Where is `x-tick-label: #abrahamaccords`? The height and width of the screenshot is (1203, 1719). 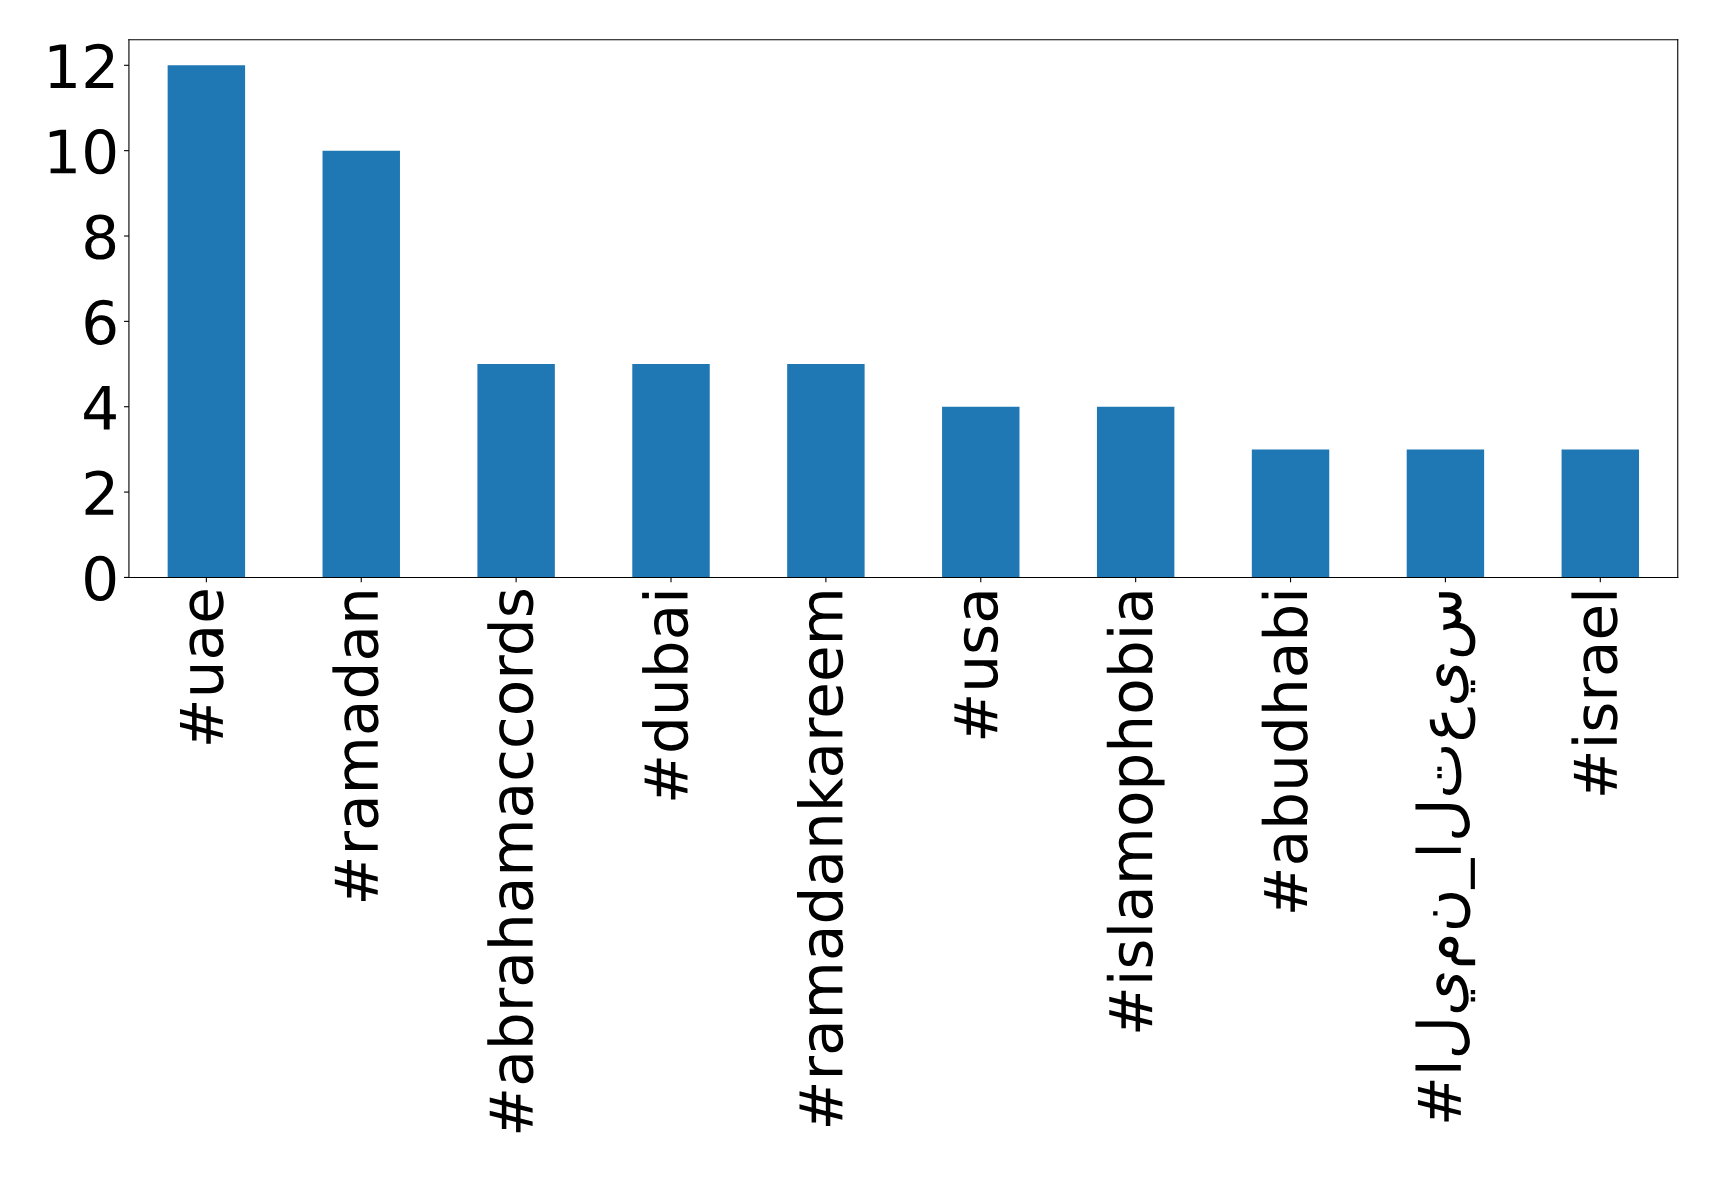 x-tick-label: #abrahamaccords is located at coordinates (510, 861).